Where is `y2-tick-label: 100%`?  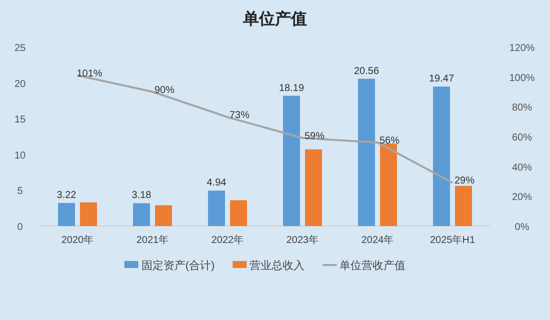 y2-tick-label: 100% is located at coordinates (522, 78).